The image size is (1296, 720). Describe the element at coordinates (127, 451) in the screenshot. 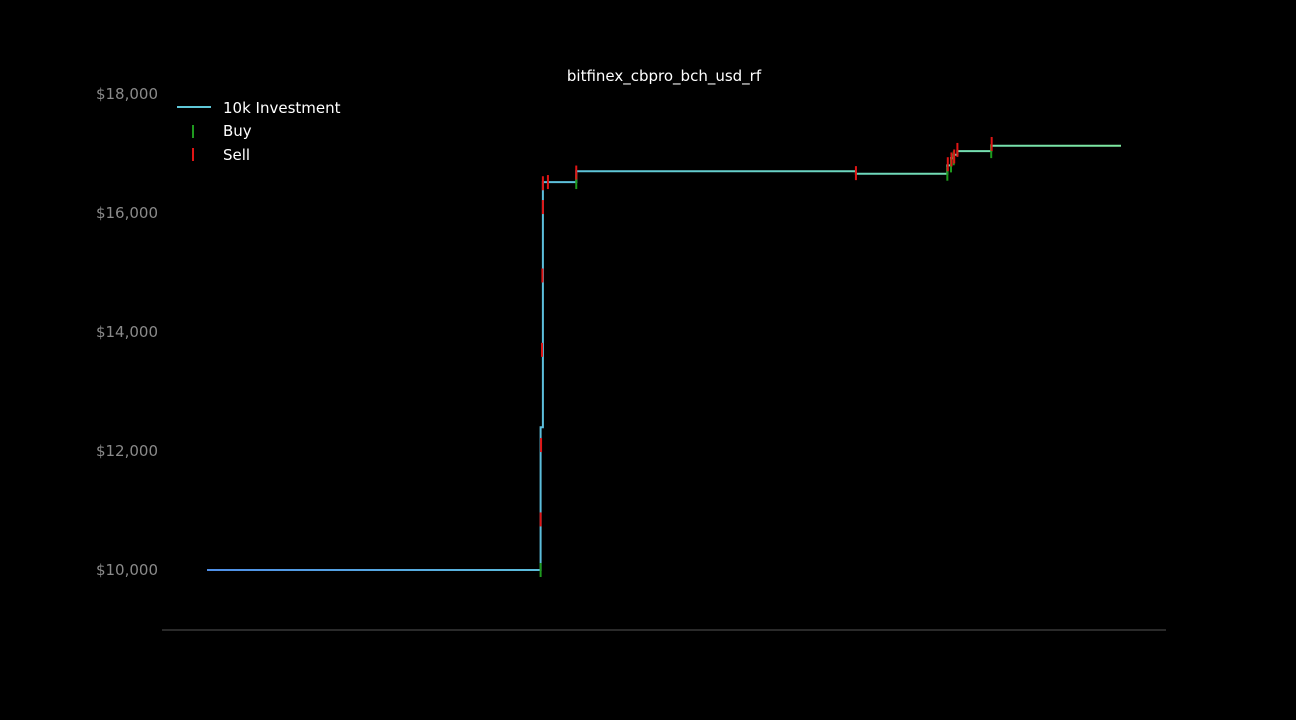

I see `y-tick-label: $12,000` at that location.